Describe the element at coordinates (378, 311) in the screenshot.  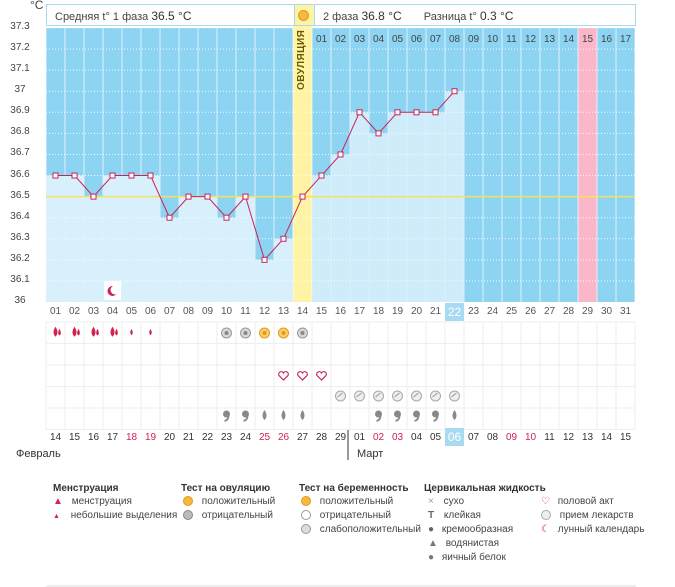
I see `cycle-day-label: 18` at that location.